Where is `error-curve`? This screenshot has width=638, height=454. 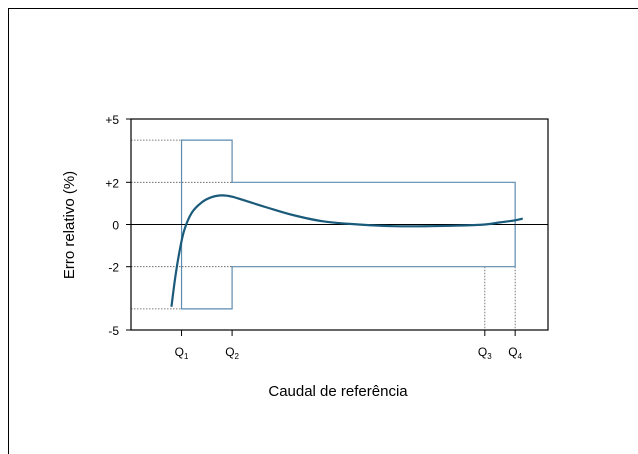
error-curve is located at coordinates (346, 250).